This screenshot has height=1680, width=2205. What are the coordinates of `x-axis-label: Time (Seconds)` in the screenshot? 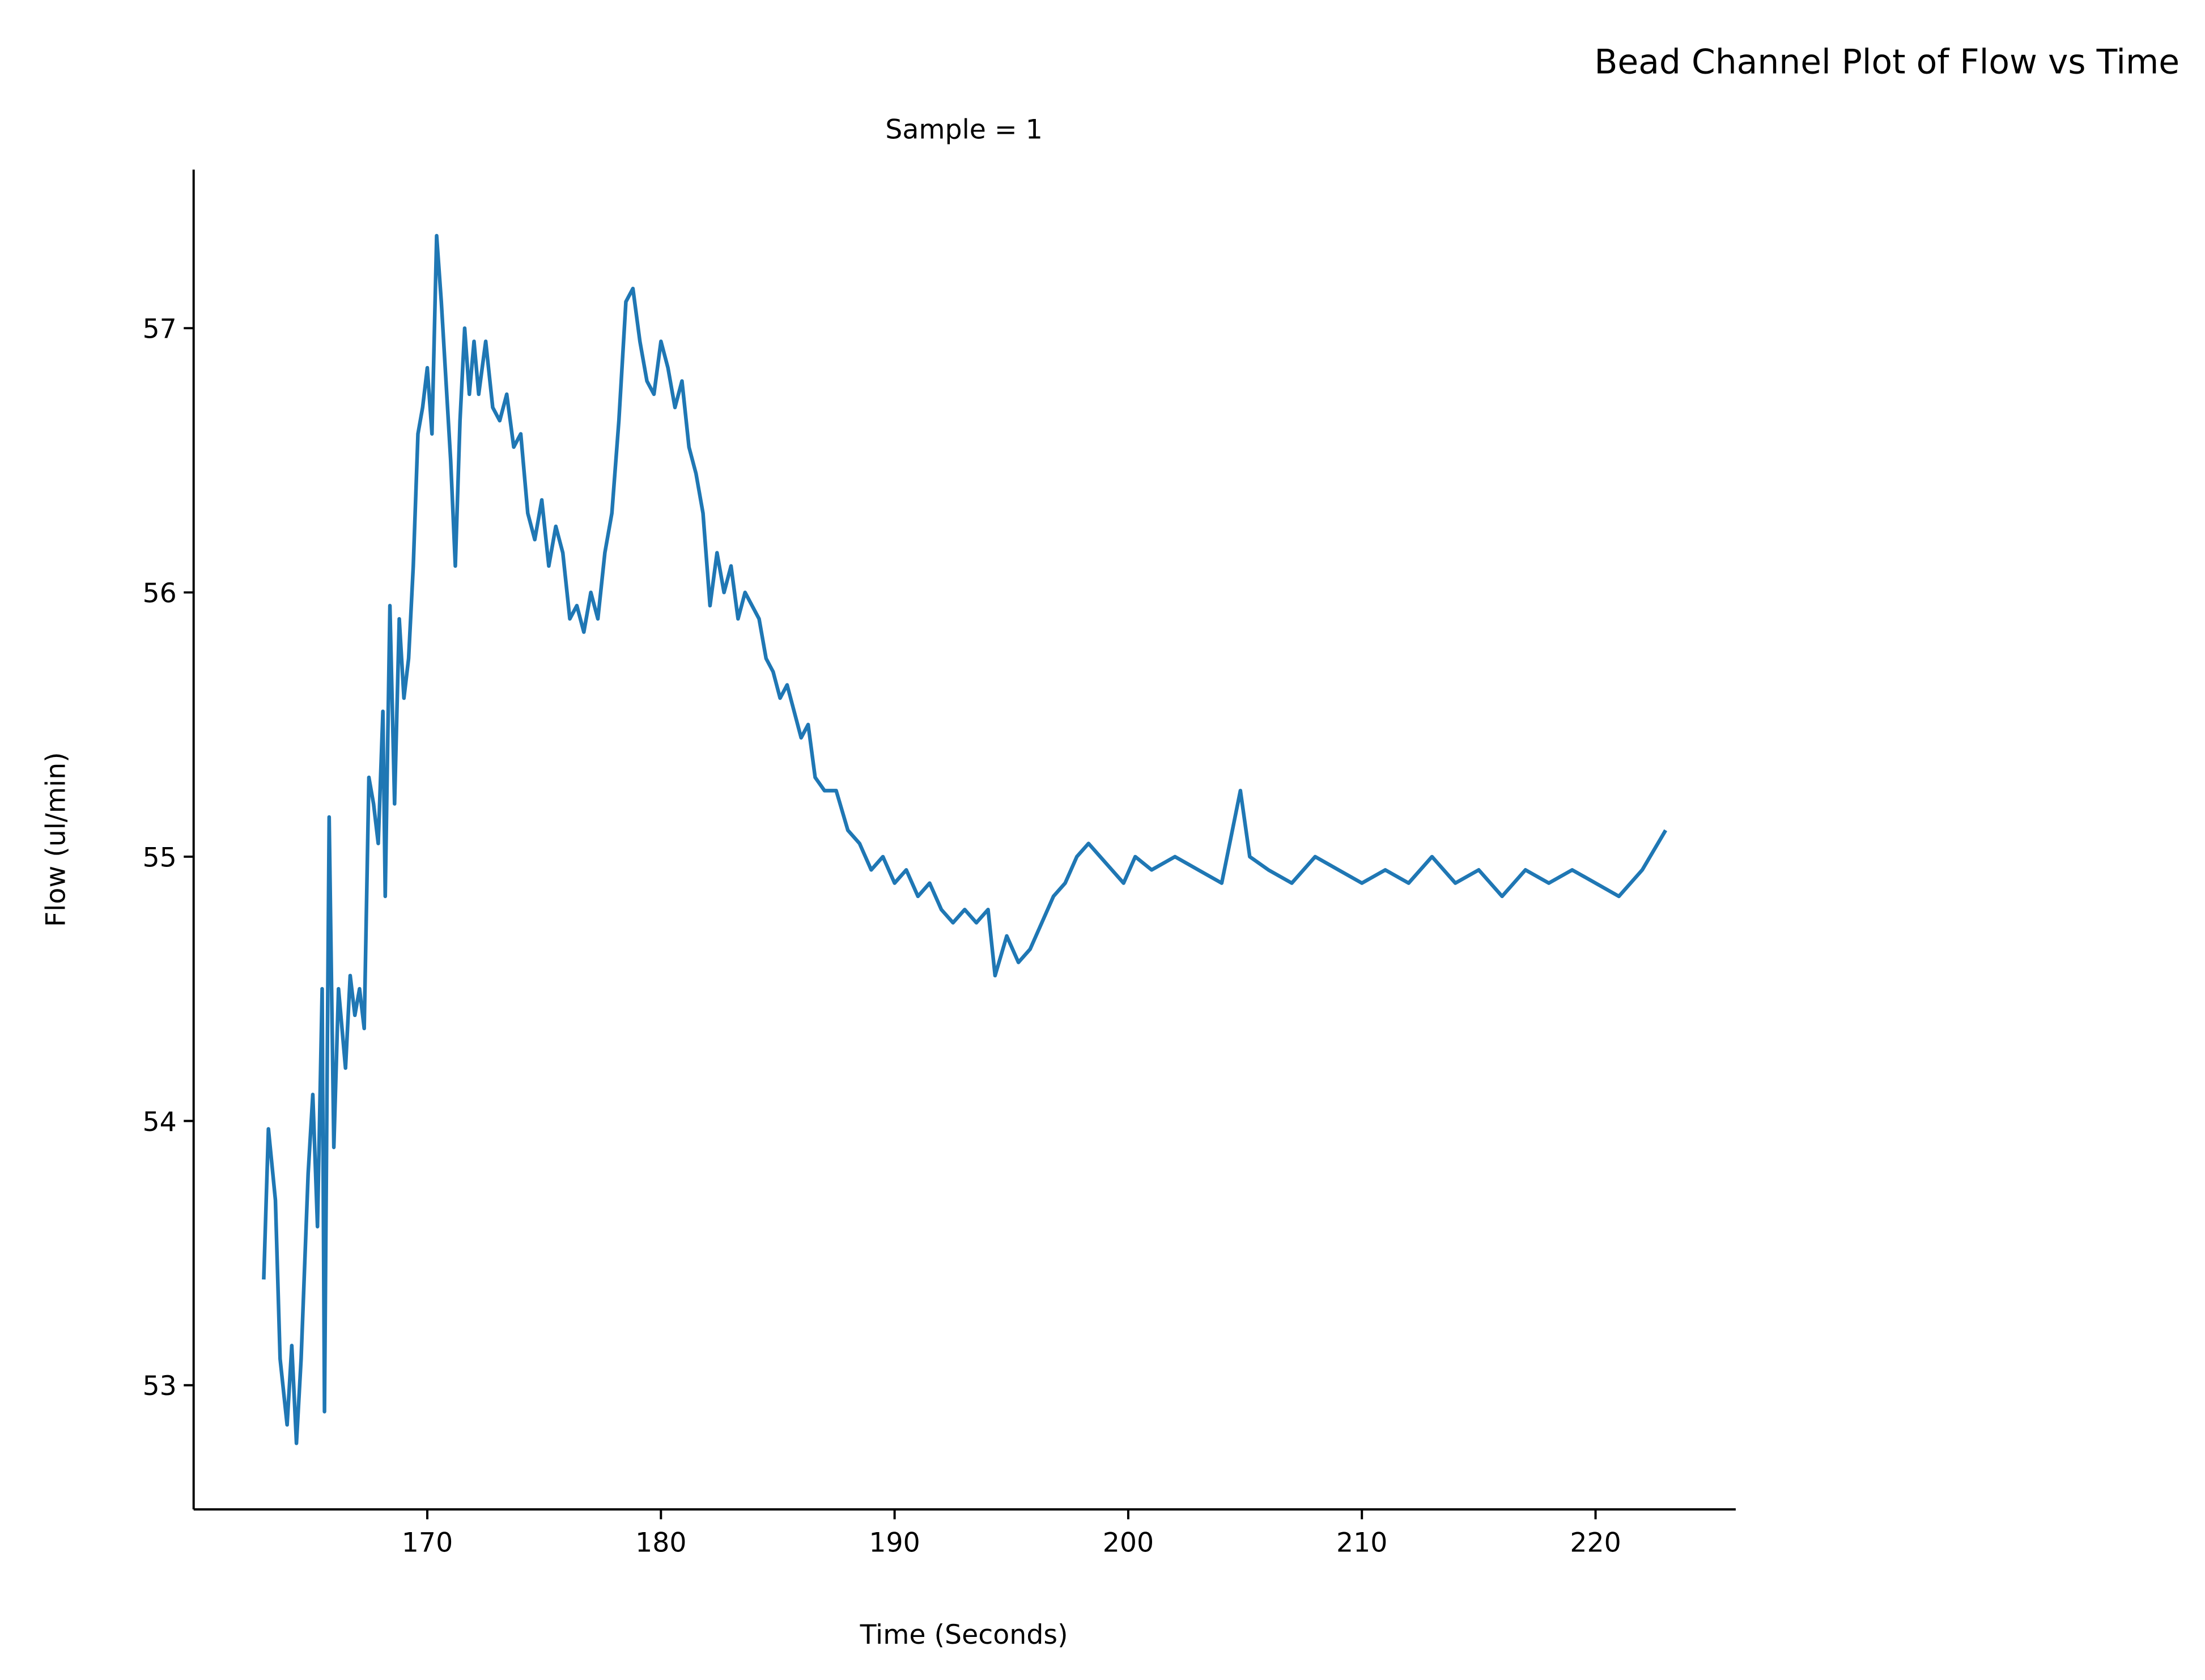 It's located at (964, 1635).